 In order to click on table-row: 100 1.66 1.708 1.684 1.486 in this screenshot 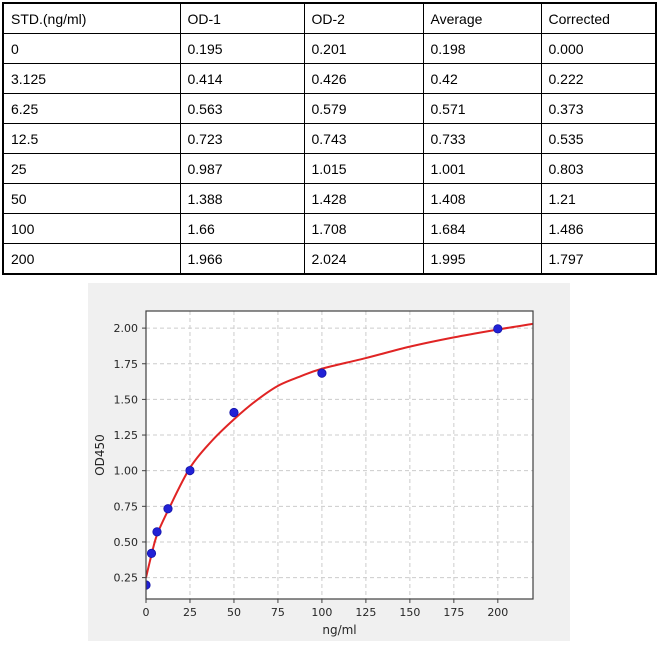, I will do `click(329, 228)`.